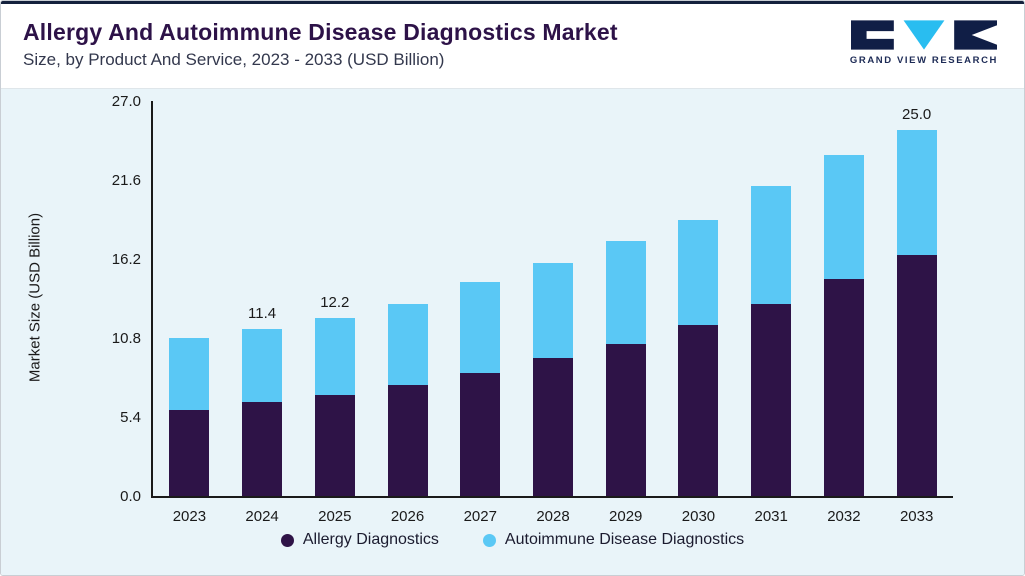 Image resolution: width=1025 pixels, height=576 pixels. I want to click on y-tick-label: 5.4, so click(130, 417).